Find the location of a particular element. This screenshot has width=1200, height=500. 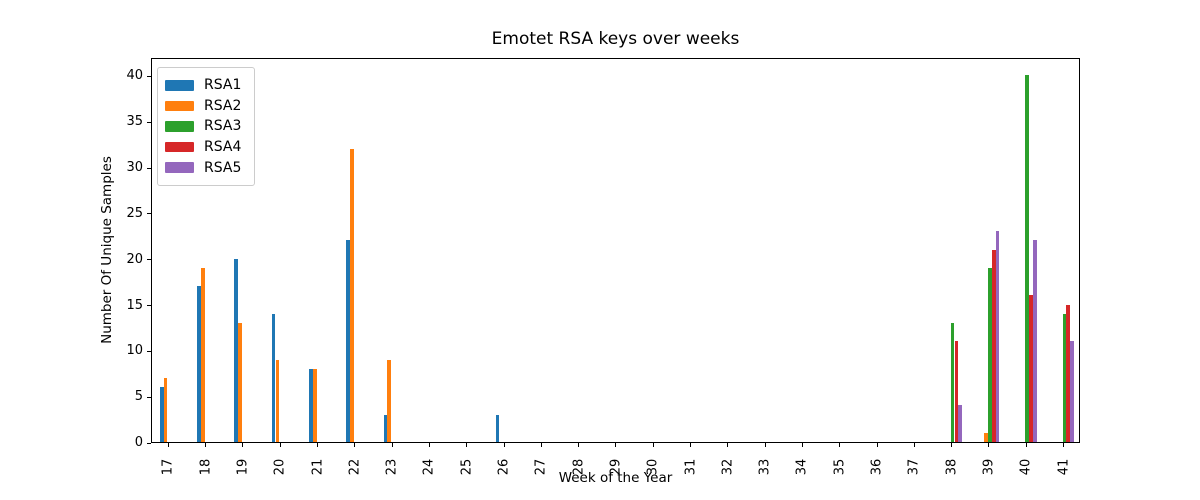

x-tick-label: 33 is located at coordinates (765, 467).